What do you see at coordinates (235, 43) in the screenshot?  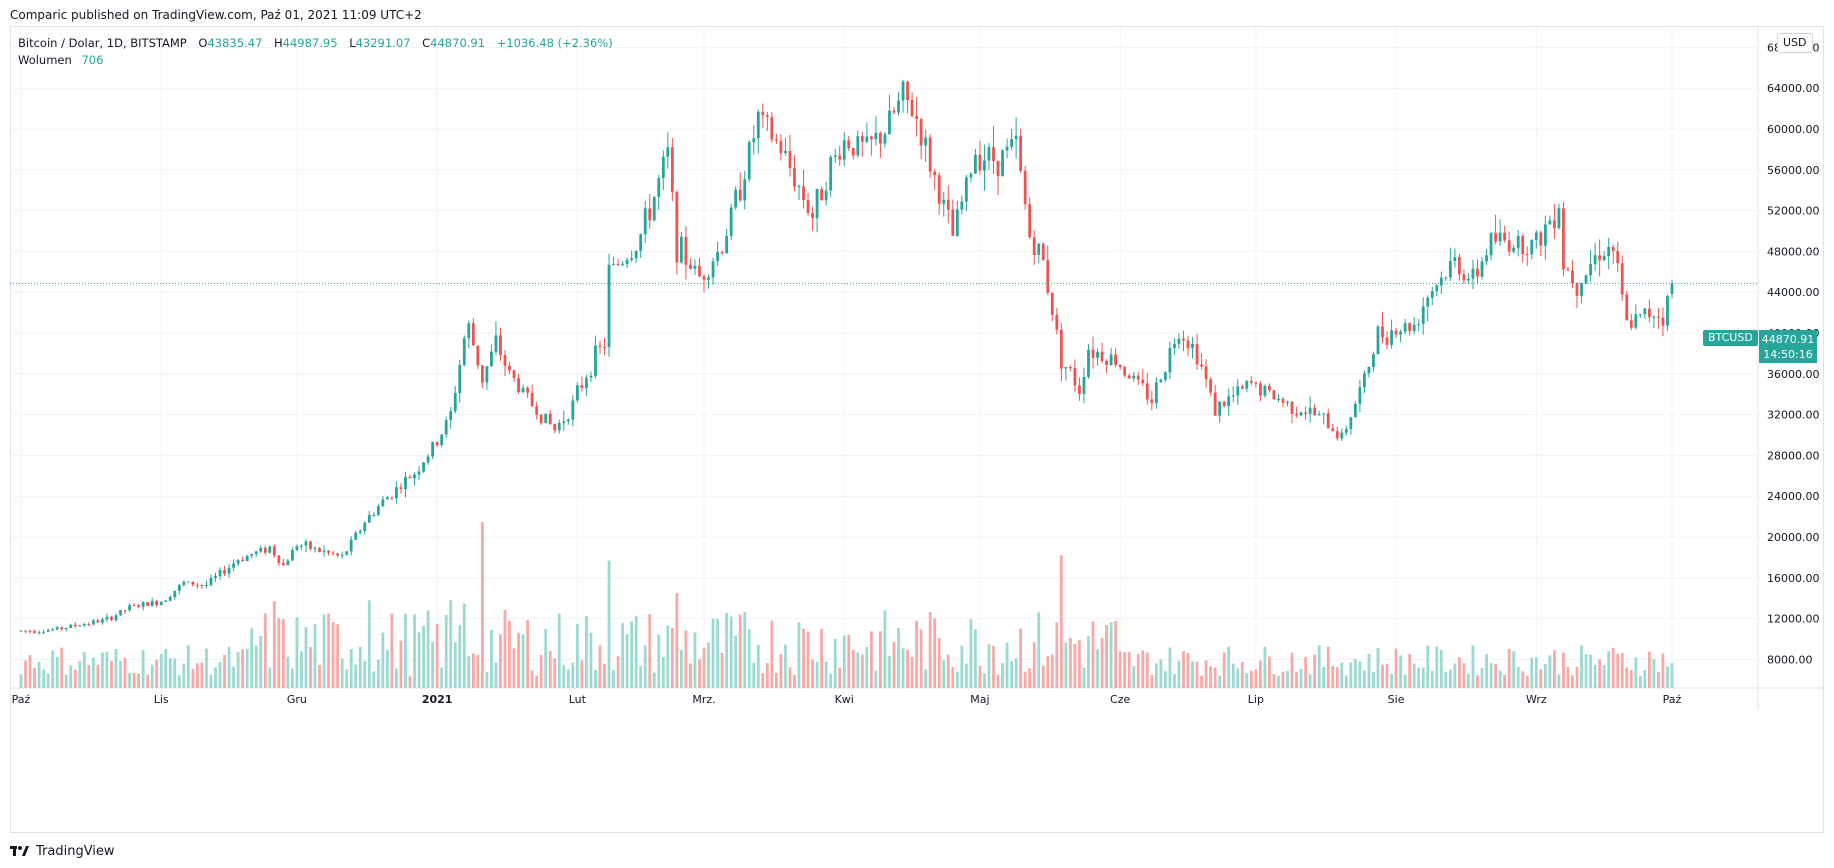 I see `open-value: 43835.47` at bounding box center [235, 43].